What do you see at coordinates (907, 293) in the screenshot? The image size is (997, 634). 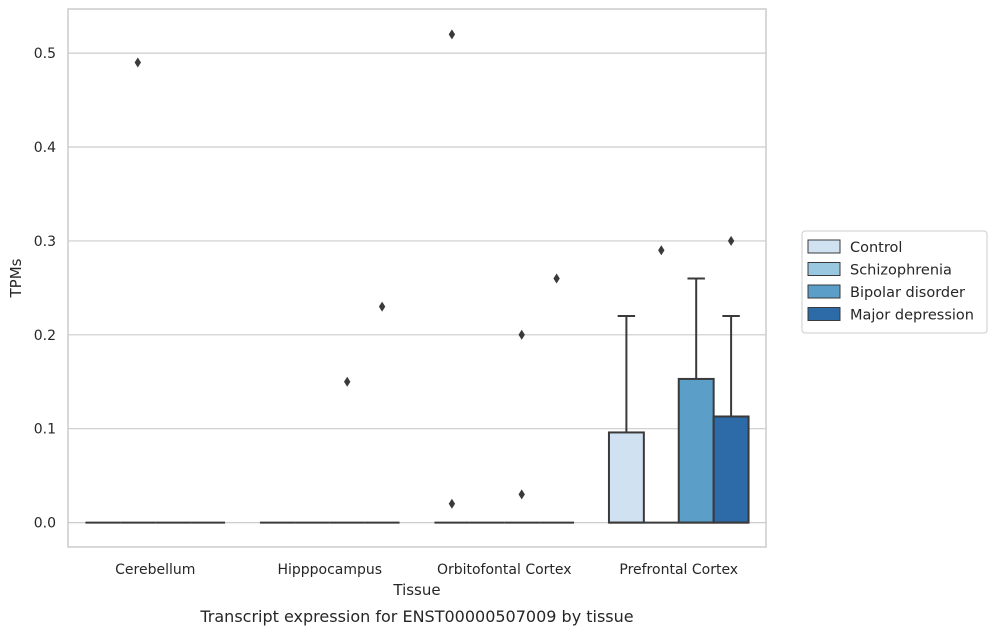 I see `legend-label: Bipolar disorder` at bounding box center [907, 293].